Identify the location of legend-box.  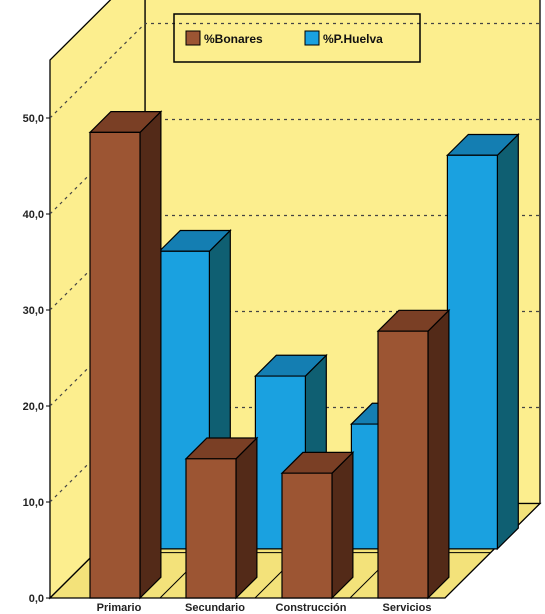
(297, 38).